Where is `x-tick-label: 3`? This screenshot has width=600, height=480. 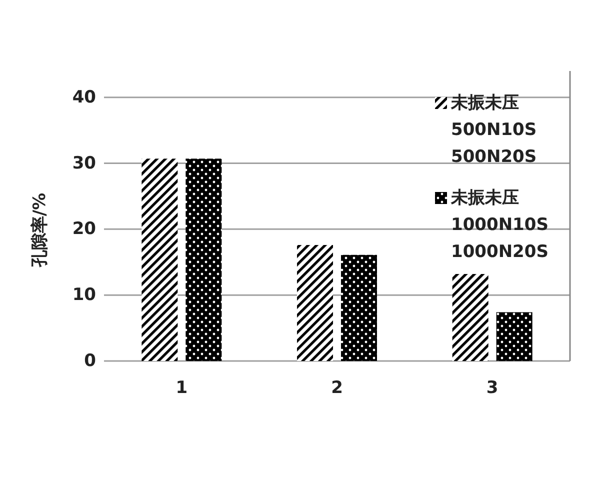 x-tick-label: 3 is located at coordinates (492, 388).